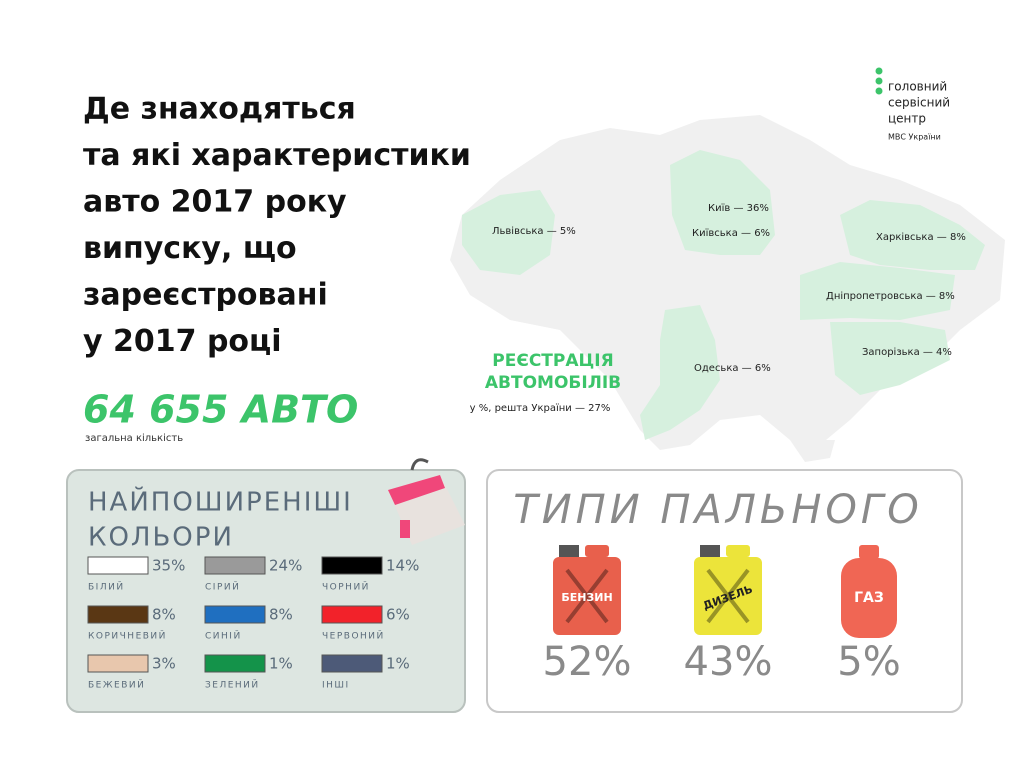  Describe the element at coordinates (907, 352) in the screenshot. I see `region-label: Запорізька — 4%` at that location.